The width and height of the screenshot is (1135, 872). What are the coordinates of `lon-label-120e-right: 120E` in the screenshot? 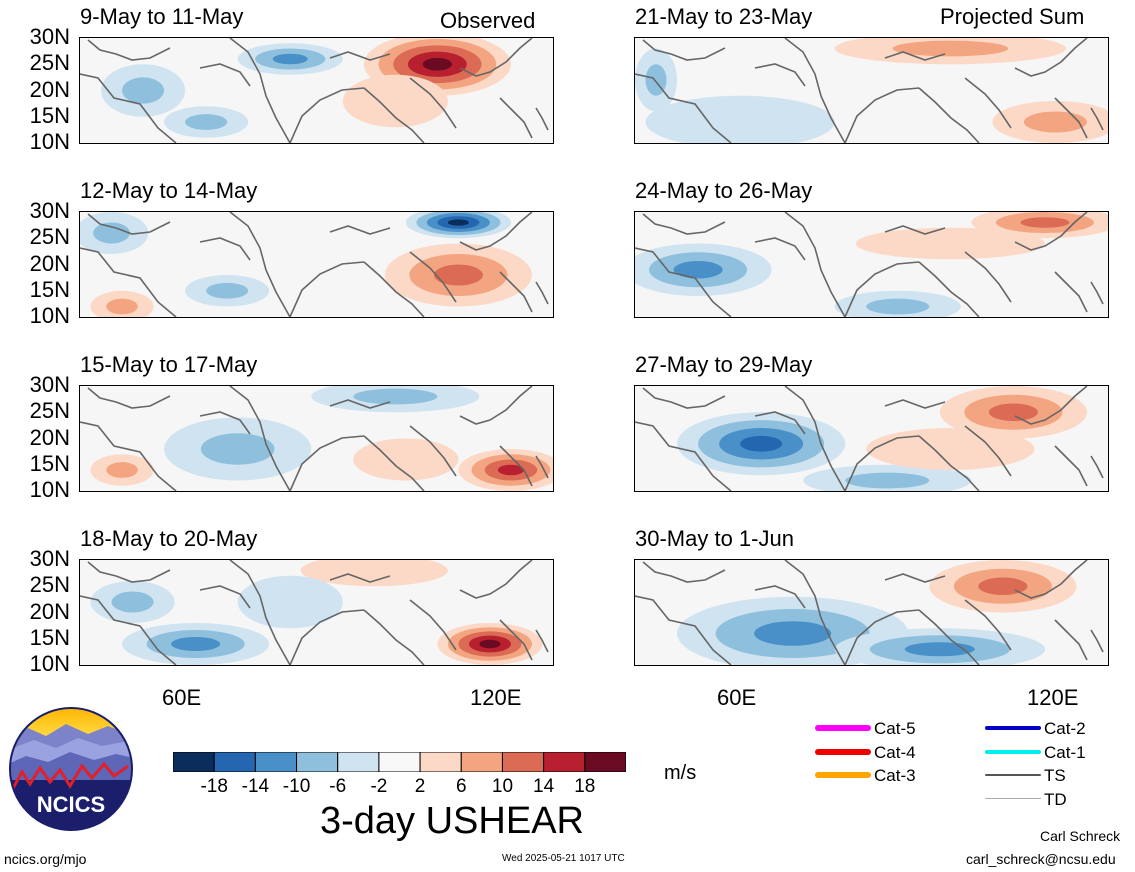 It's located at (1053, 697).